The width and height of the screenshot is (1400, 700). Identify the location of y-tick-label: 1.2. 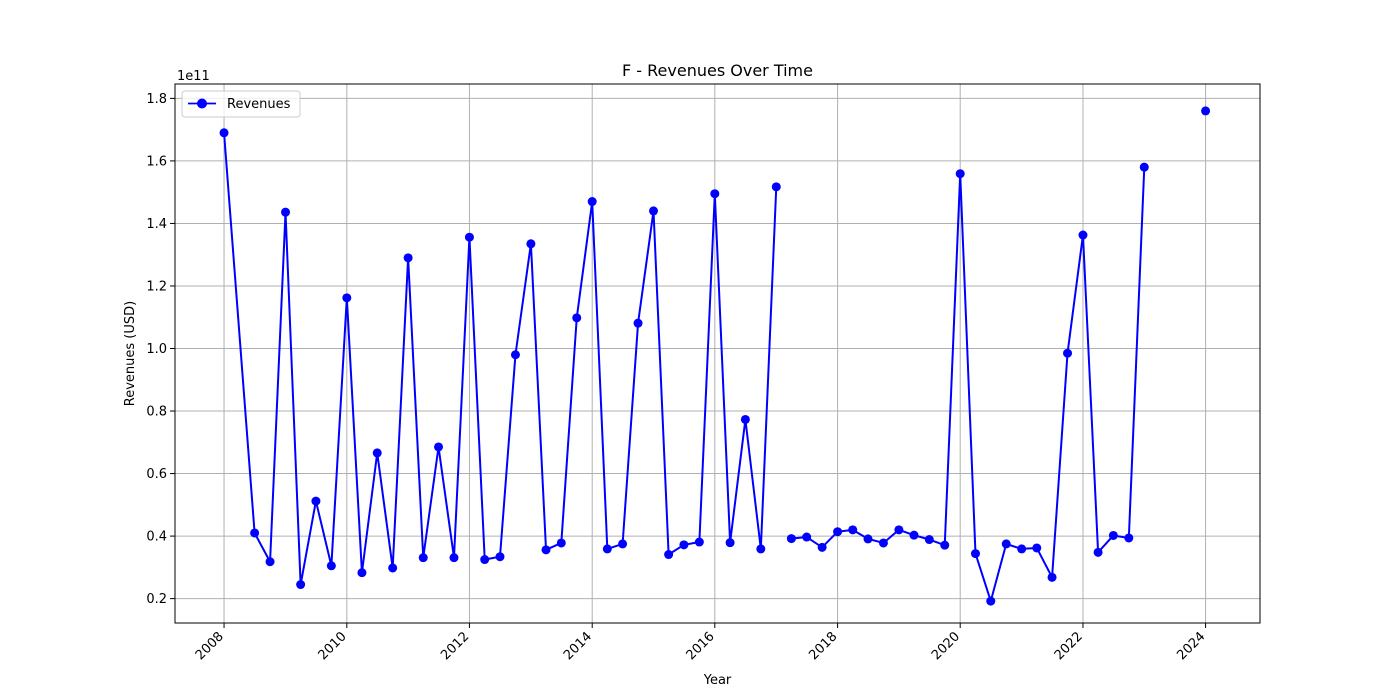
(156, 286).